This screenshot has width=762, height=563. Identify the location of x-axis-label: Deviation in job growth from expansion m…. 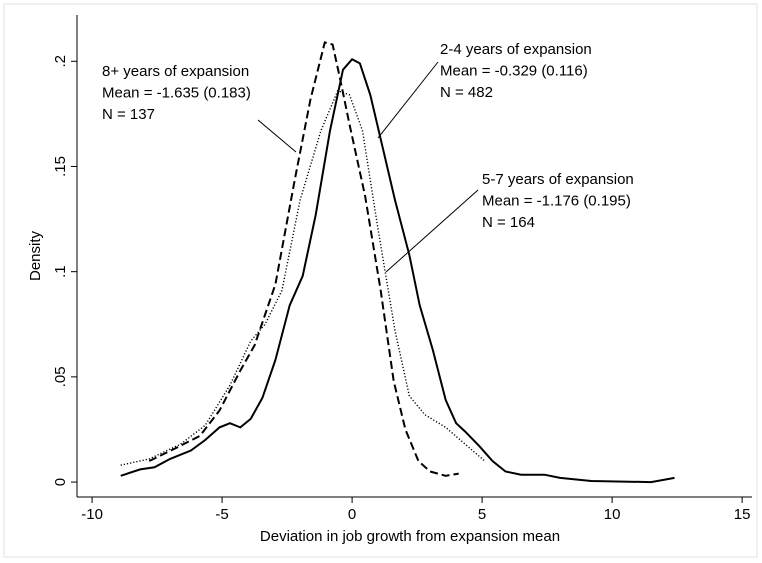
(410, 536).